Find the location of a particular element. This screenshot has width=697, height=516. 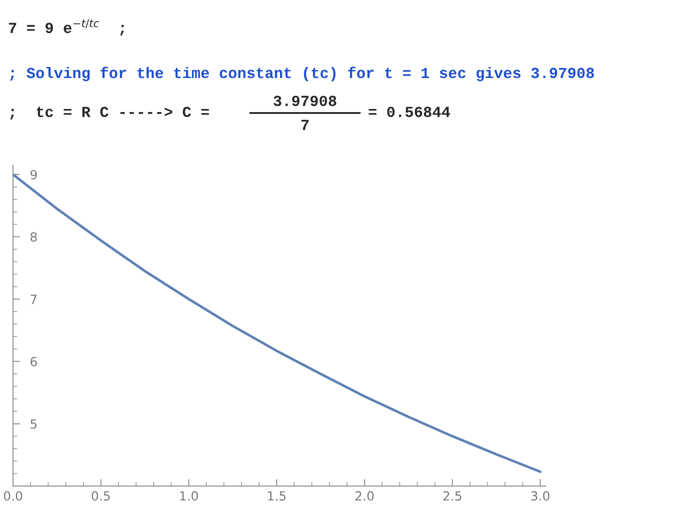

text: 7 is located at coordinates (305, 125).